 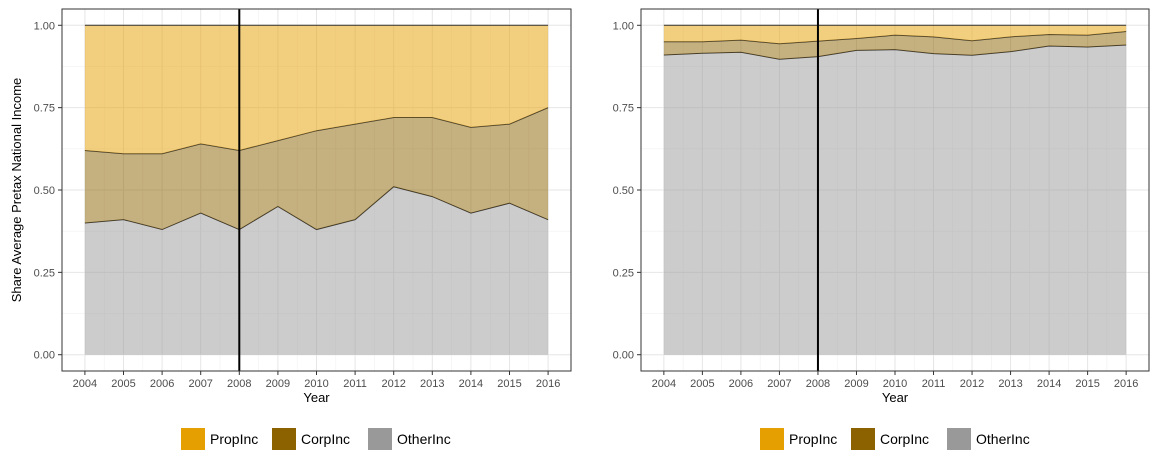 What do you see at coordinates (123, 384) in the screenshot?
I see `panel-0-x-tick-label-1: 2005` at bounding box center [123, 384].